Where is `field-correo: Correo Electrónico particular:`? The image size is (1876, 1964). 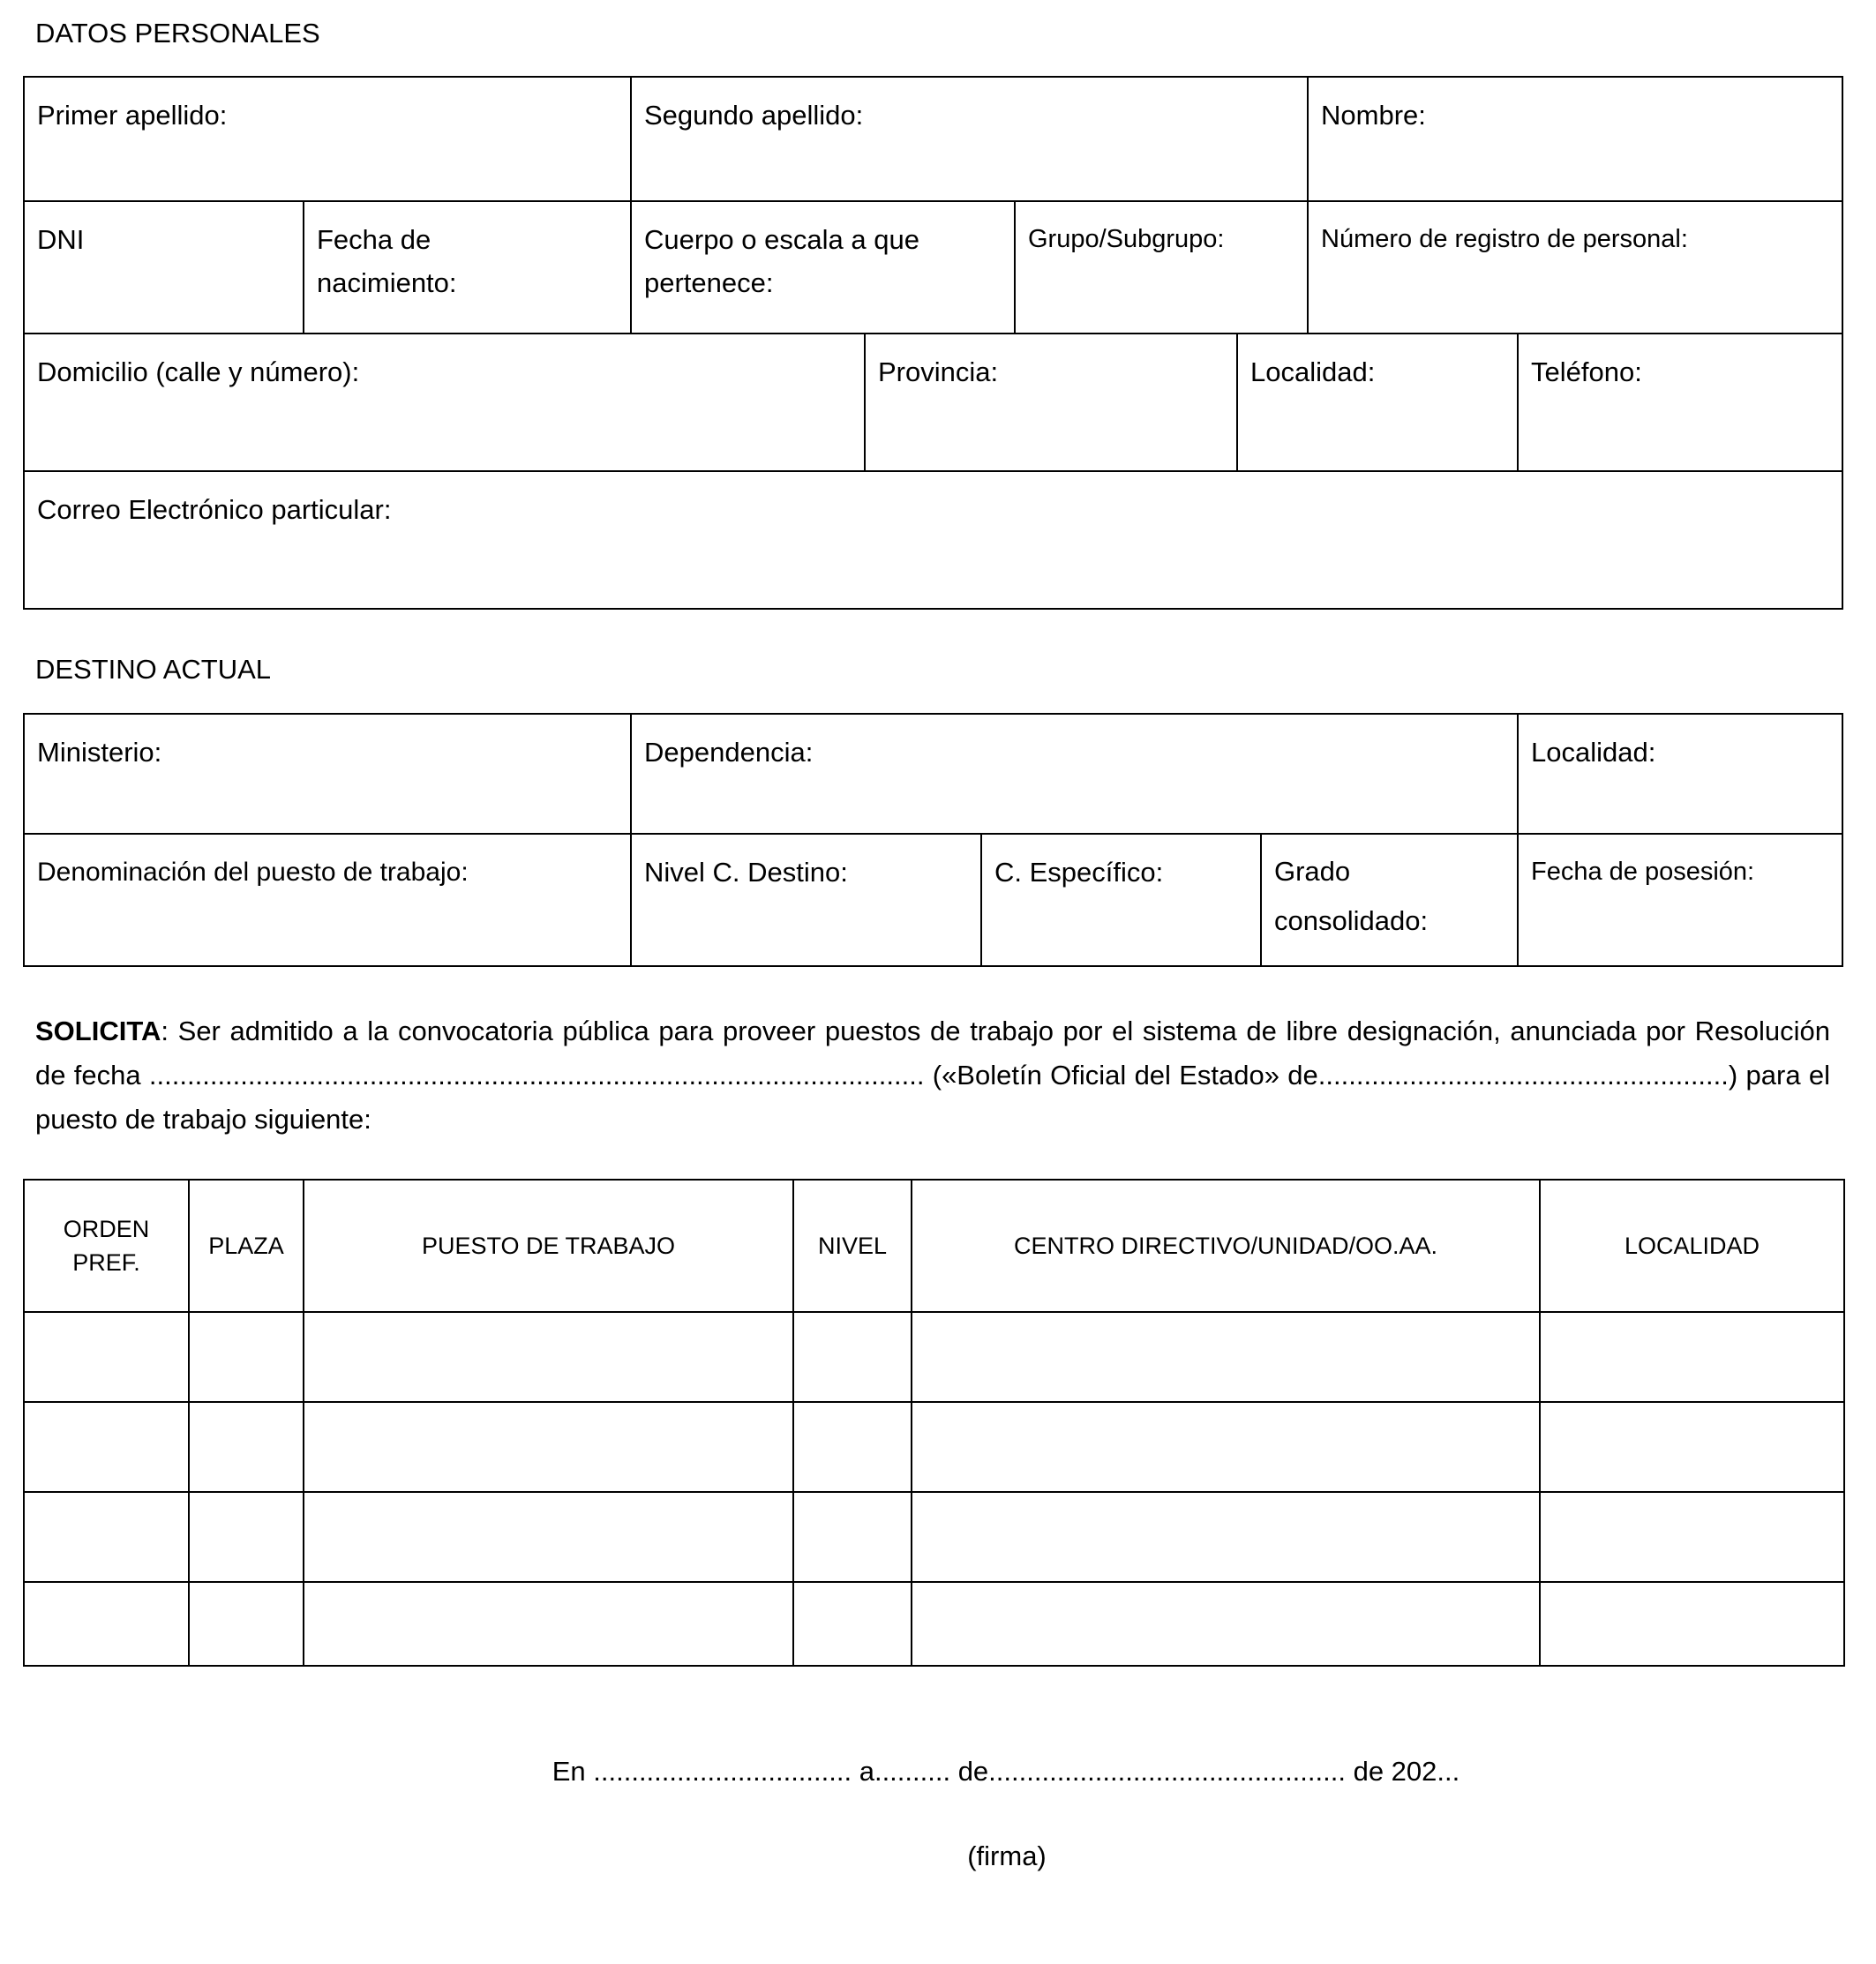 field-correo: Correo Electrónico particular: is located at coordinates (933, 540).